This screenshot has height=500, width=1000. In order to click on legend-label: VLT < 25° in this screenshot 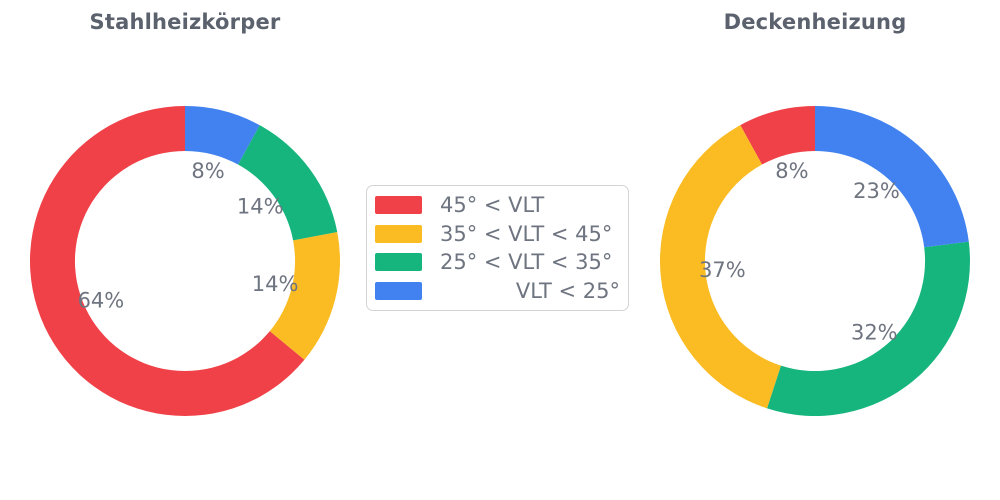, I will do `click(567, 290)`.